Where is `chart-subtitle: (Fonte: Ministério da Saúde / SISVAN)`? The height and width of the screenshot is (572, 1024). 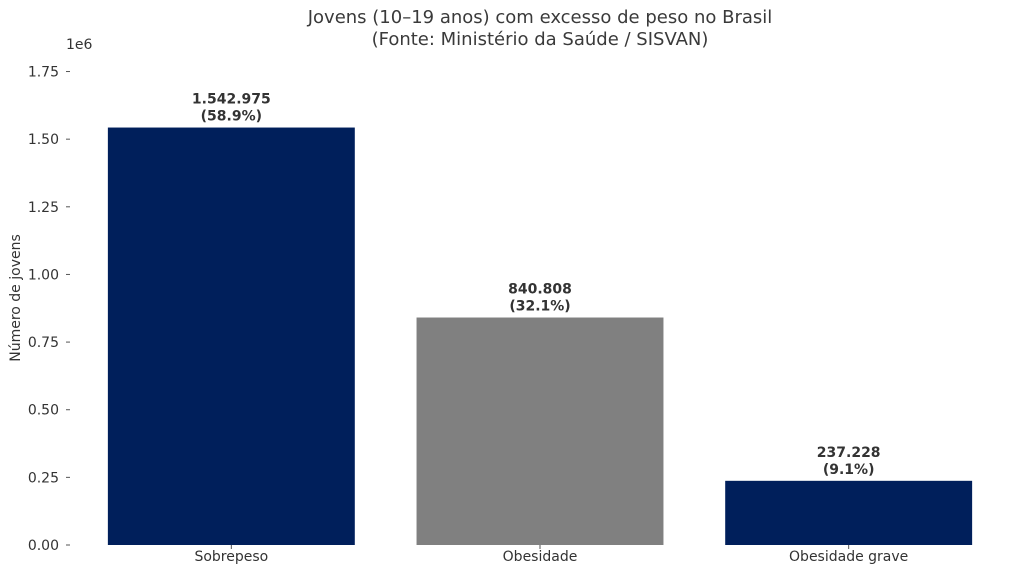
chart-subtitle: (Fonte: Ministério da Saúde / SISVAN) is located at coordinates (540, 39).